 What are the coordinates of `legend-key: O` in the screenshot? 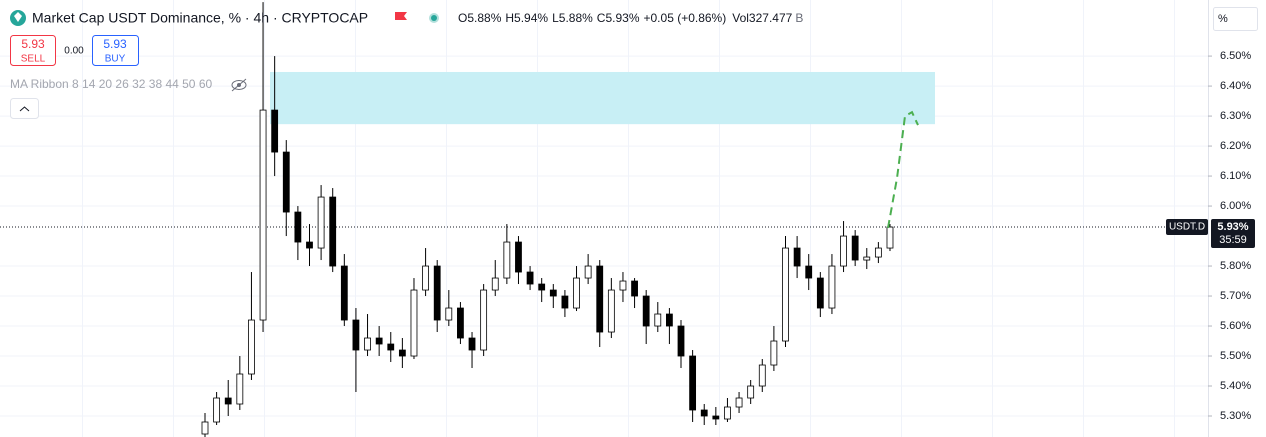 It's located at (462, 18).